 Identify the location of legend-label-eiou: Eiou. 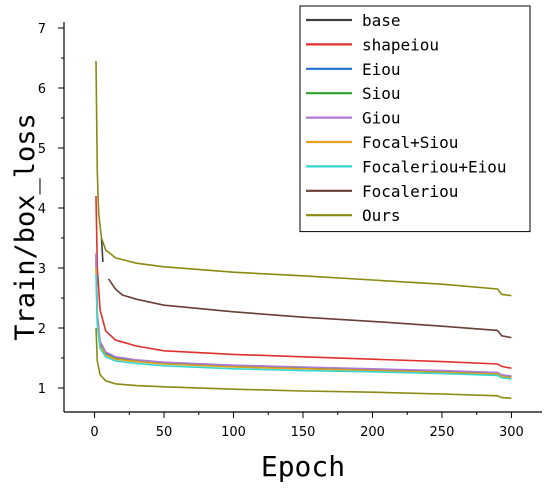
(381, 69).